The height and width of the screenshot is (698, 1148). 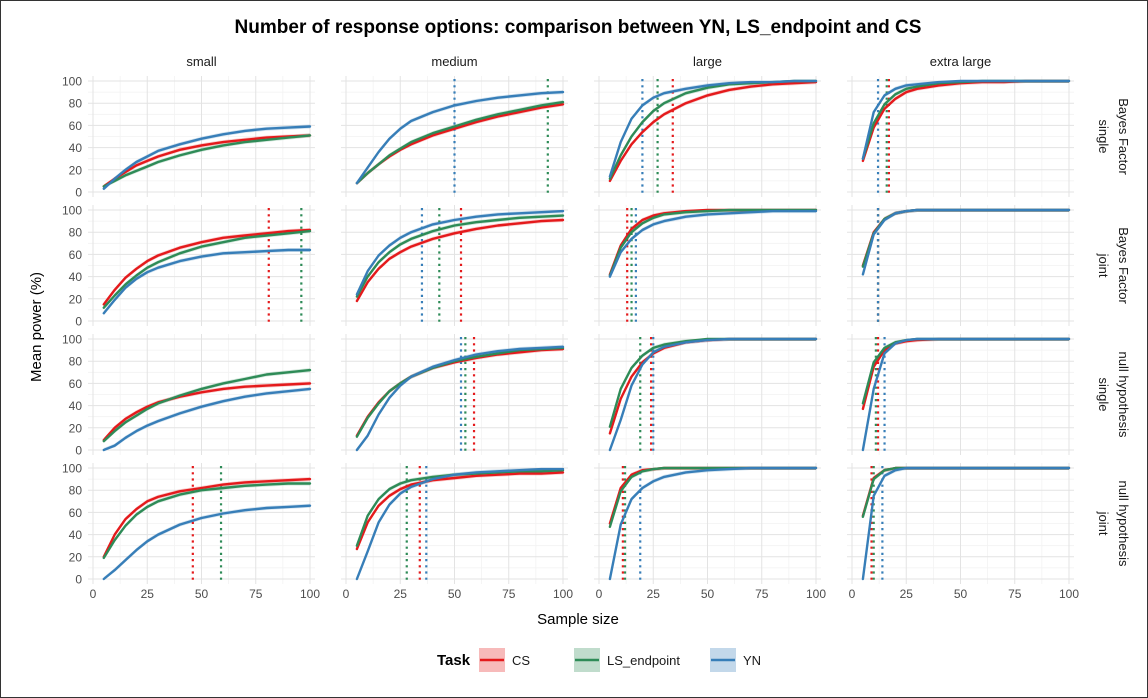 I want to click on panel-r1-c2, so click(x=454, y=136).